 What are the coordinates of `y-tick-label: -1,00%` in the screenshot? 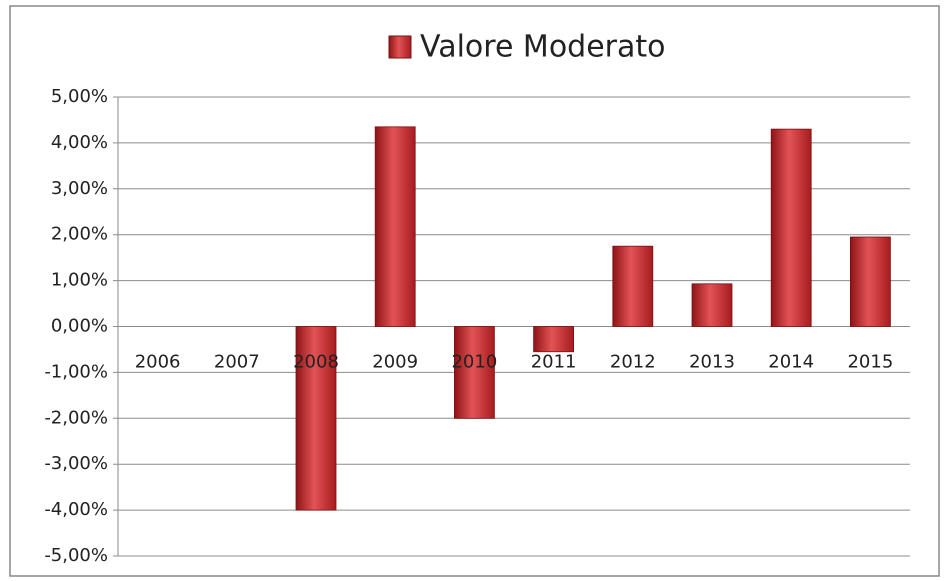 It's located at (76, 371).